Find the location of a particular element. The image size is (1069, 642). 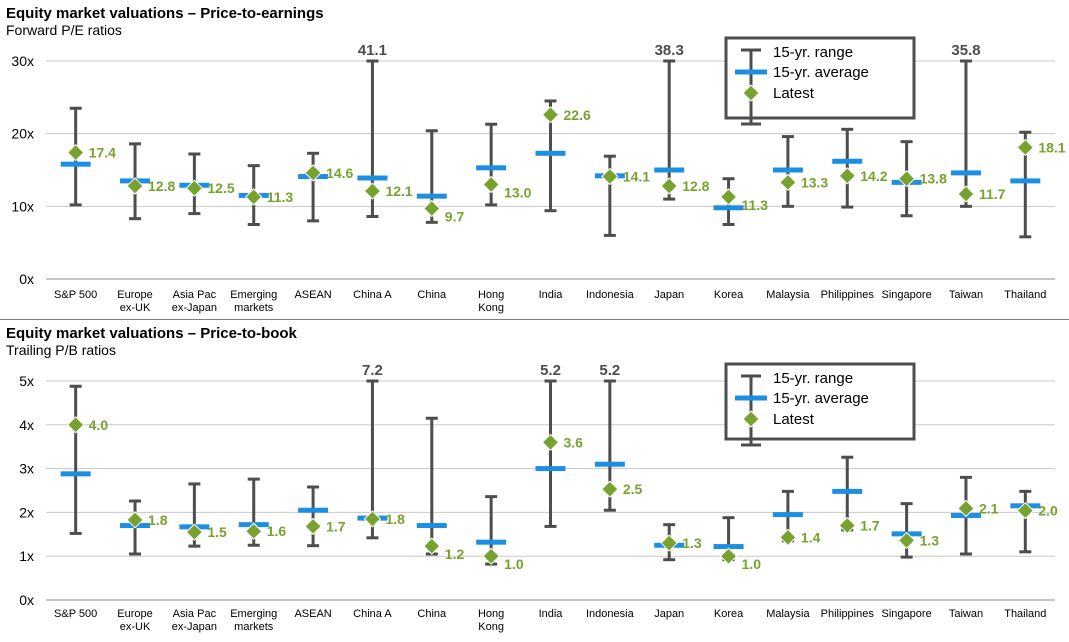

category-label: markets is located at coordinates (254, 308).